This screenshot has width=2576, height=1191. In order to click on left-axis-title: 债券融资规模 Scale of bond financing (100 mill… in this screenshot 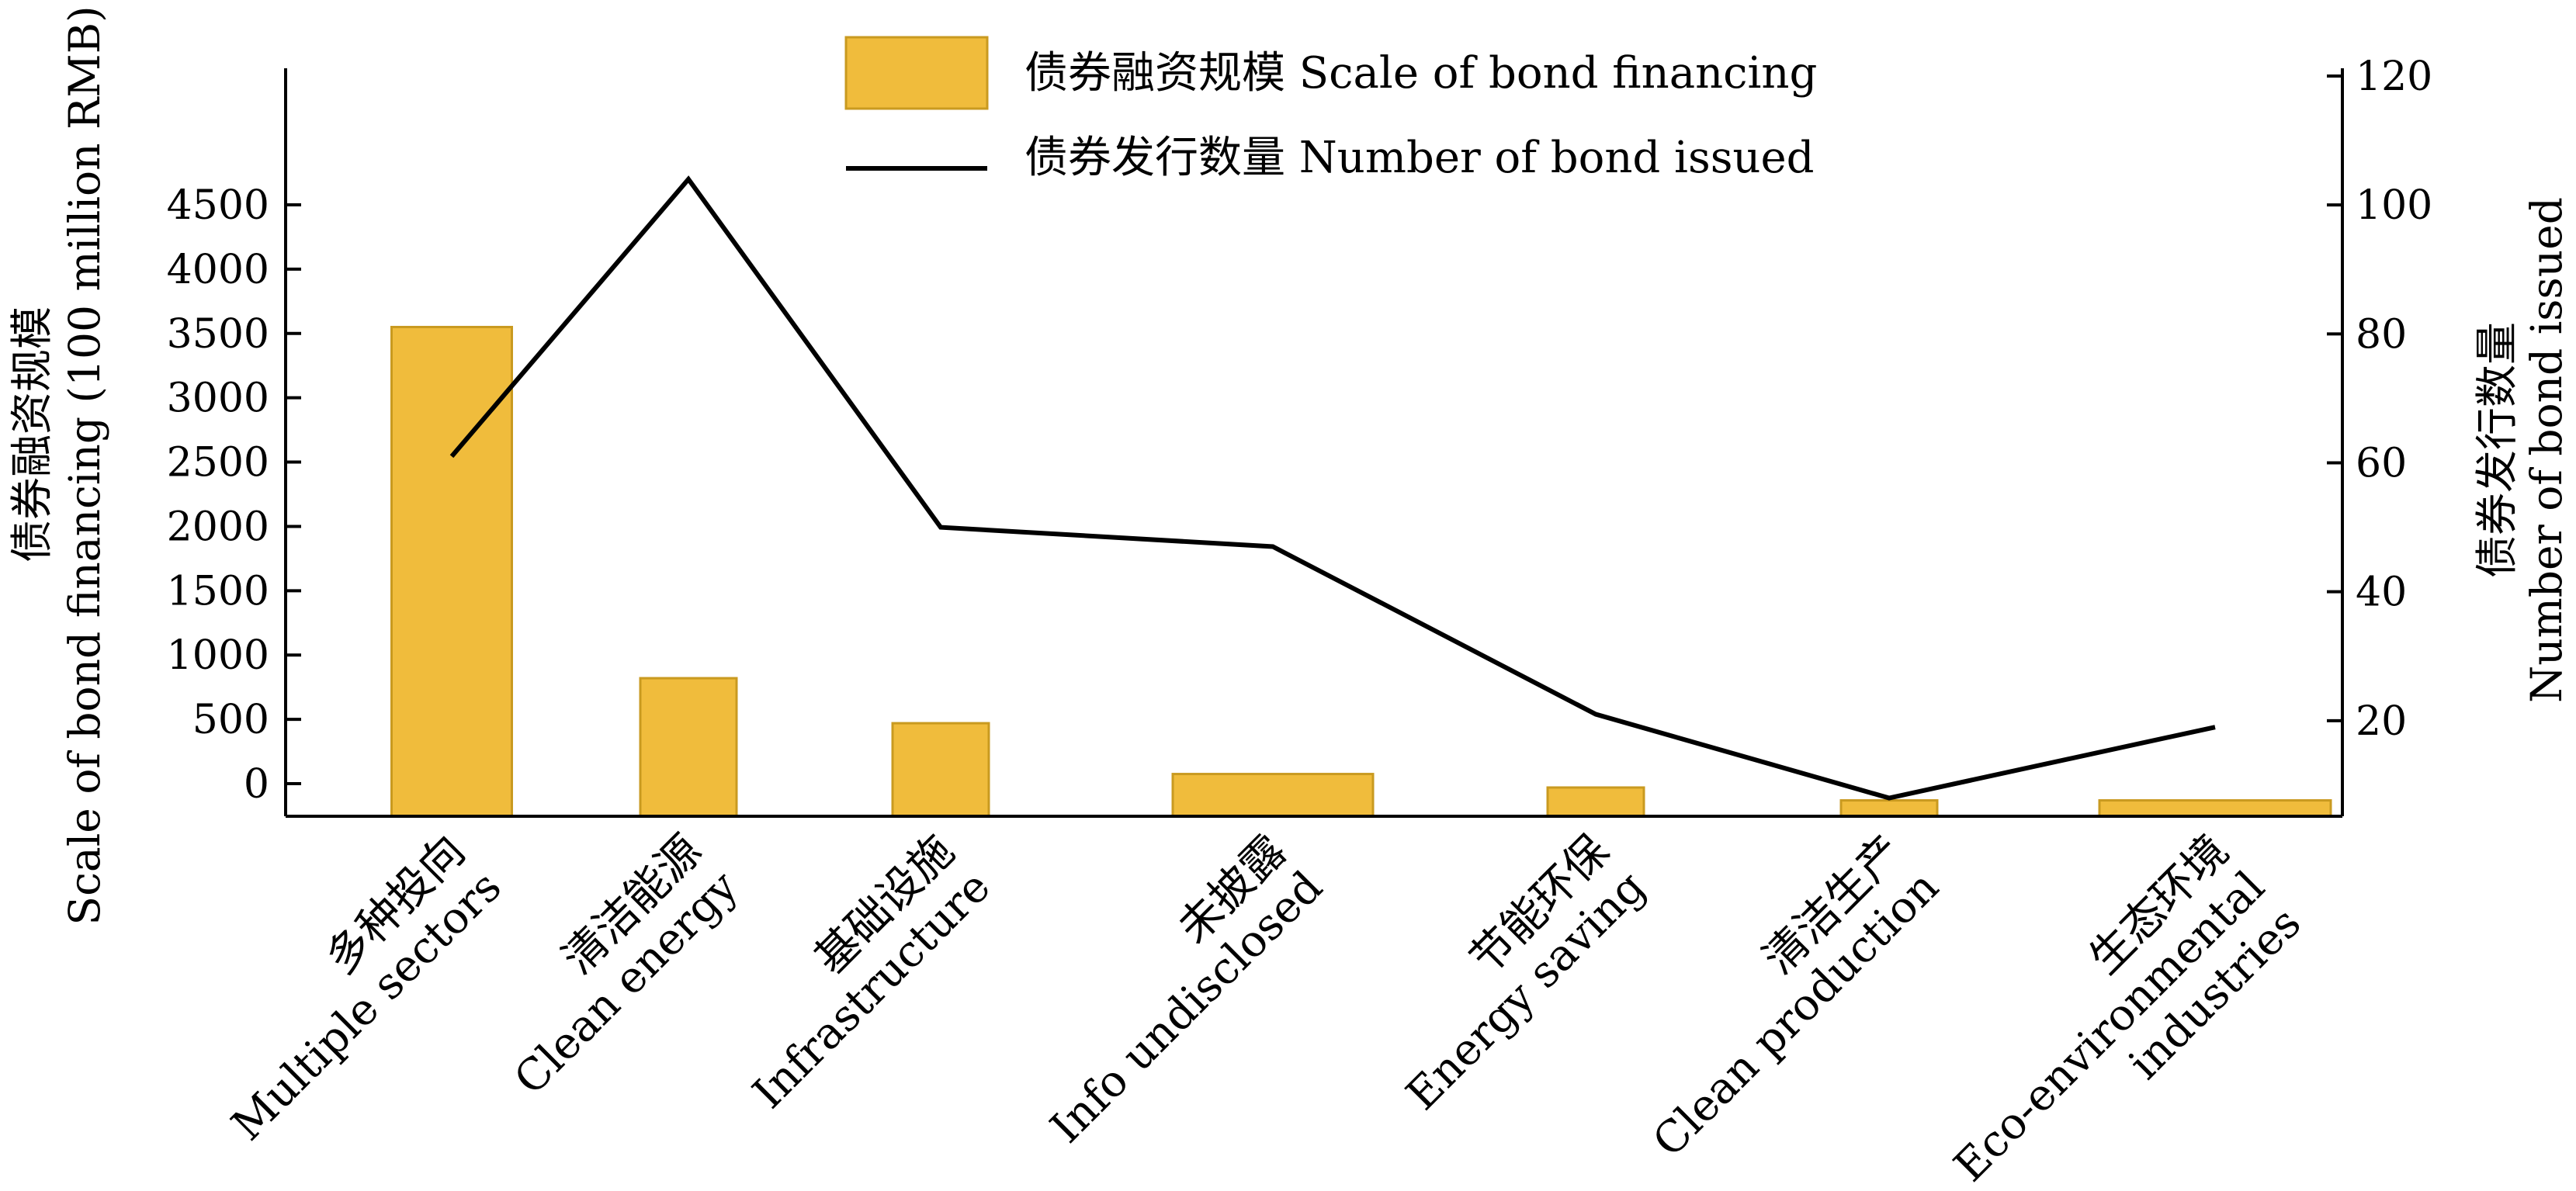, I will do `click(58, 465)`.